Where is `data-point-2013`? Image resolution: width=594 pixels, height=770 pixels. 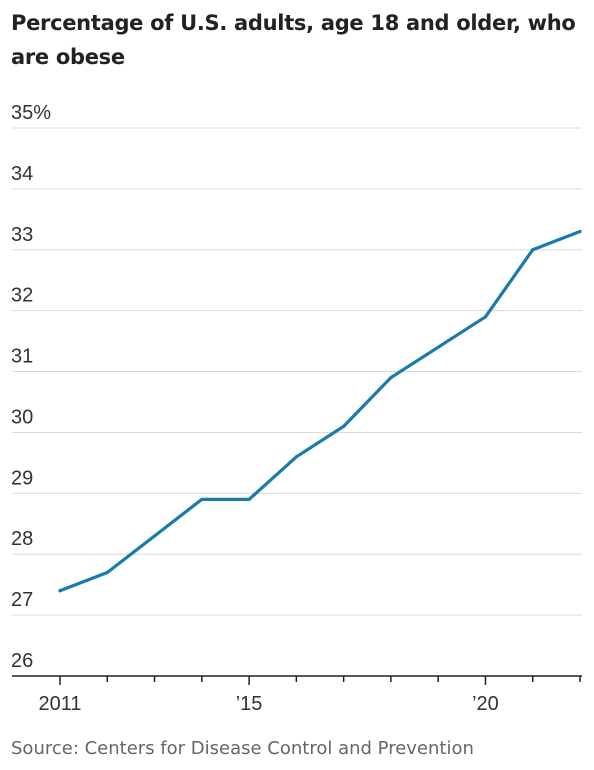 data-point-2013 is located at coordinates (154, 536).